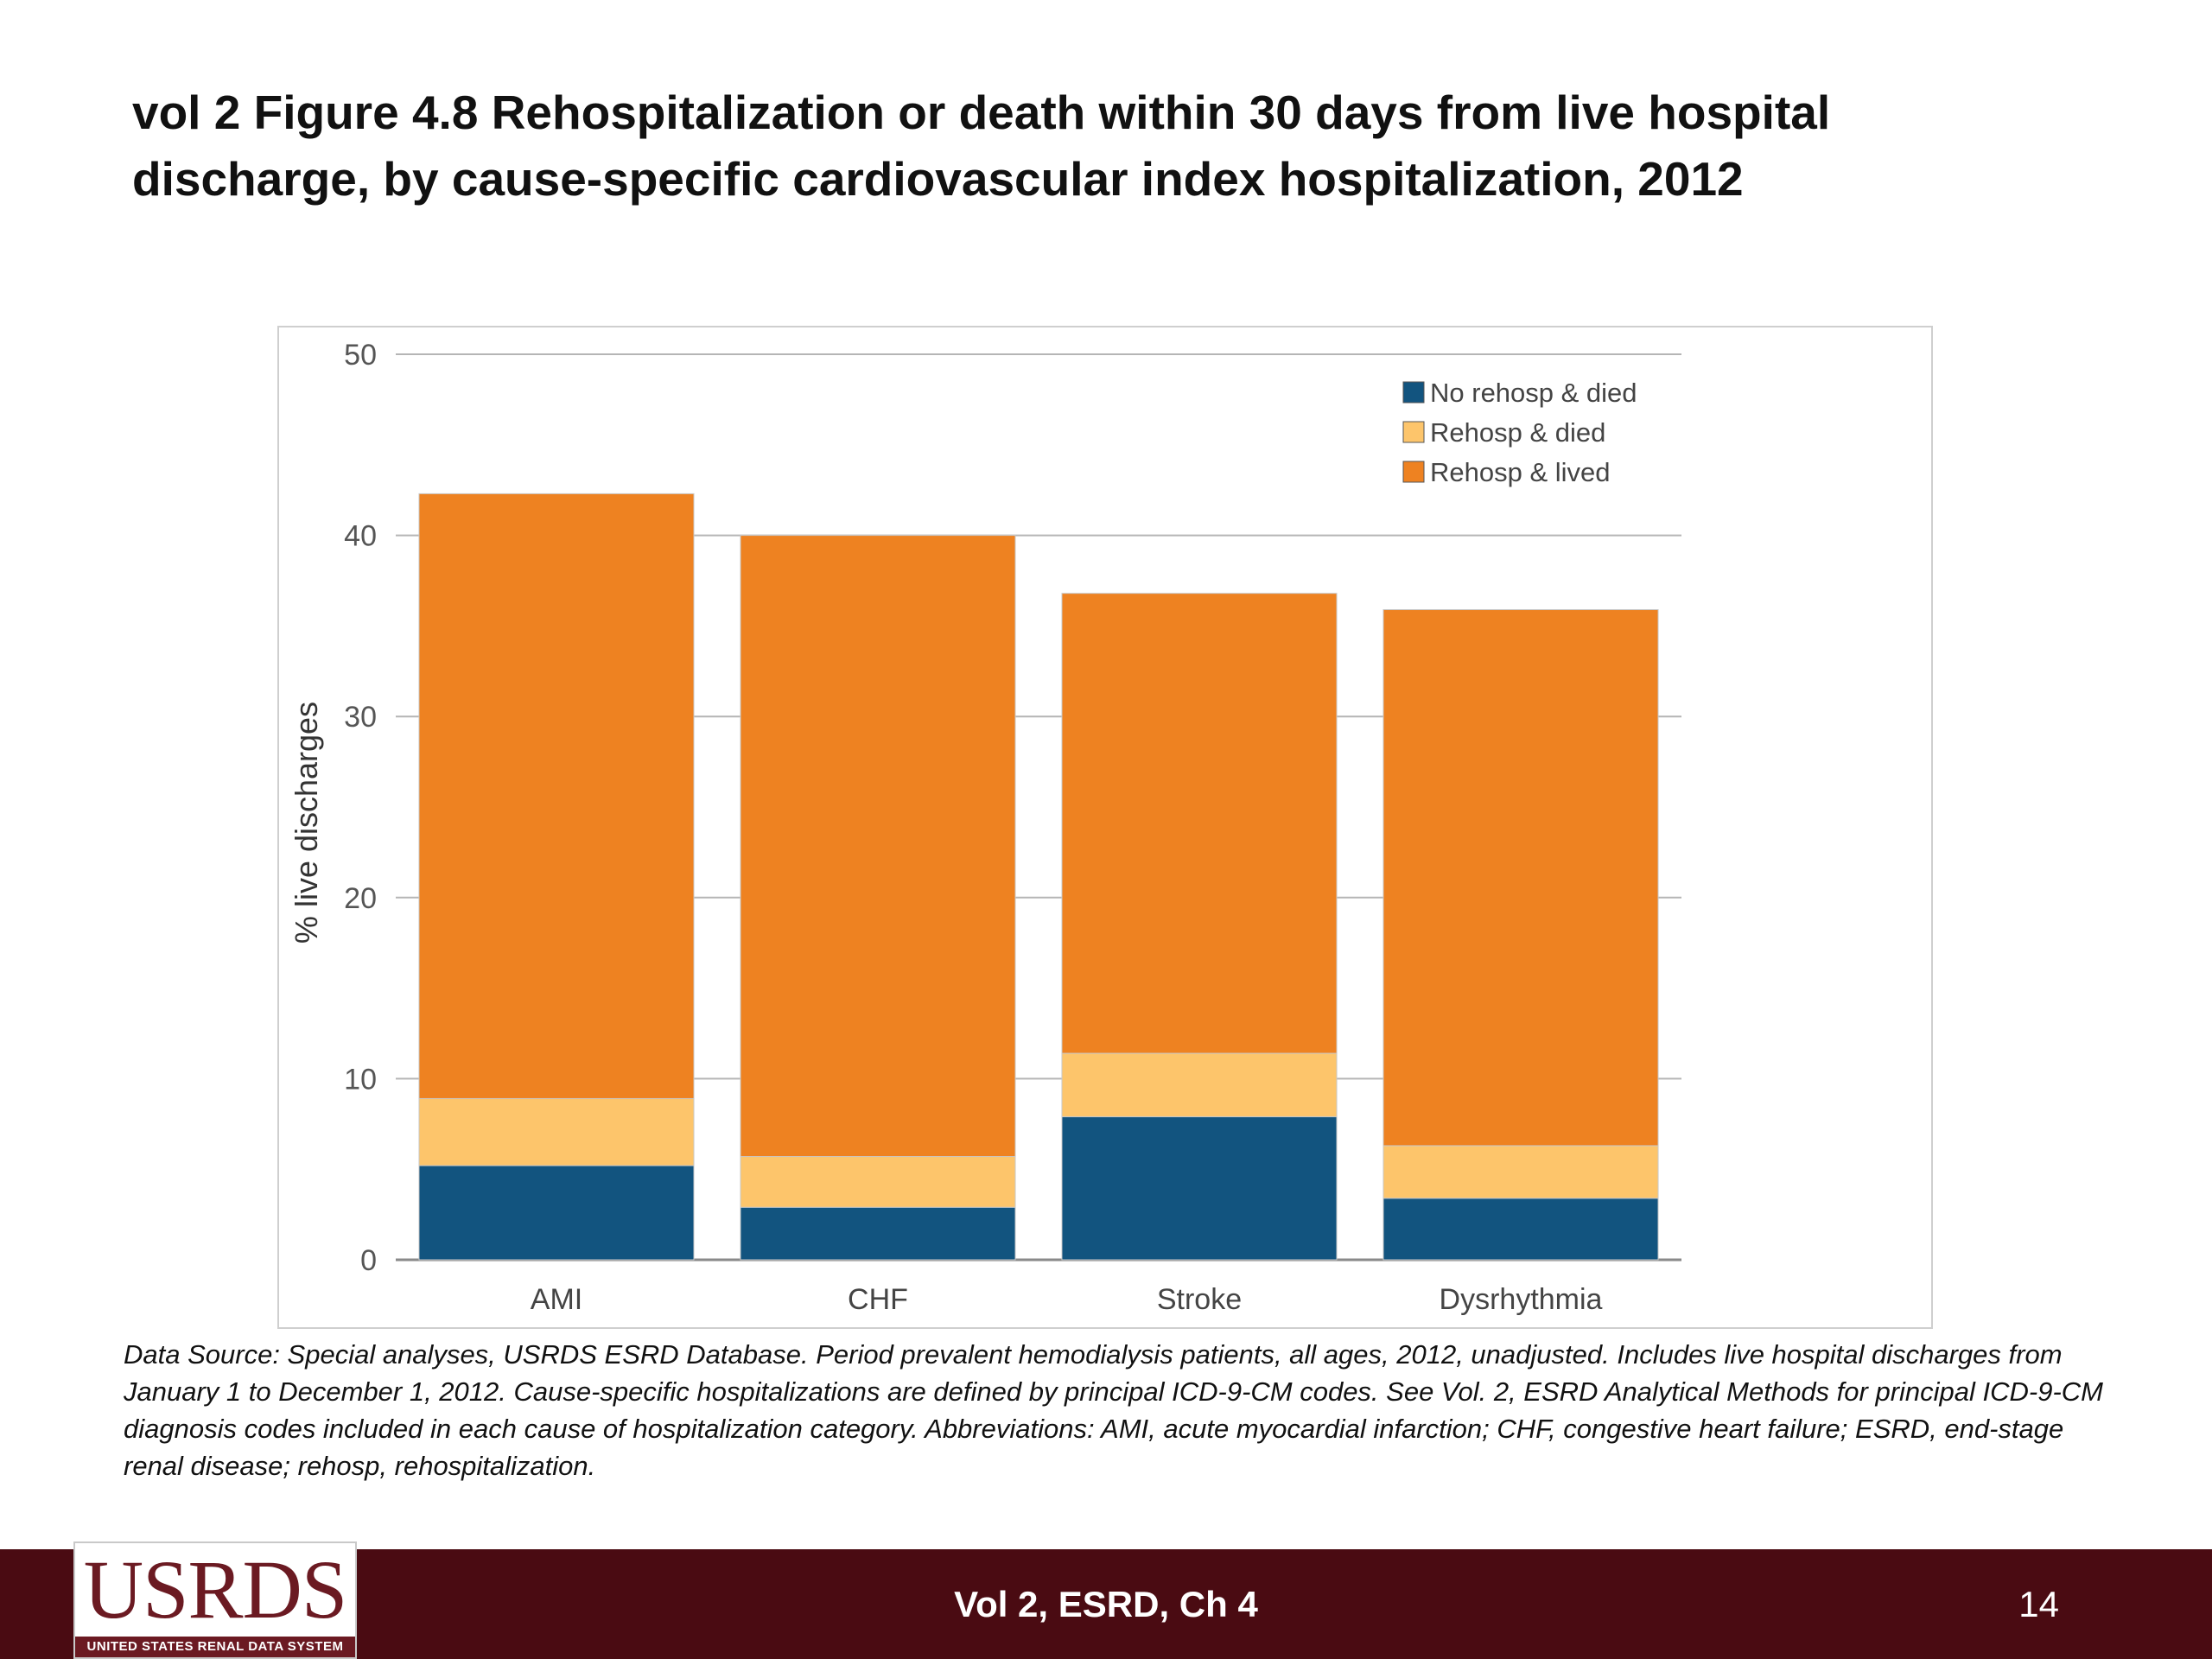 This screenshot has height=1659, width=2212. Describe the element at coordinates (556, 1299) in the screenshot. I see `x-tick-label: AMI` at that location.